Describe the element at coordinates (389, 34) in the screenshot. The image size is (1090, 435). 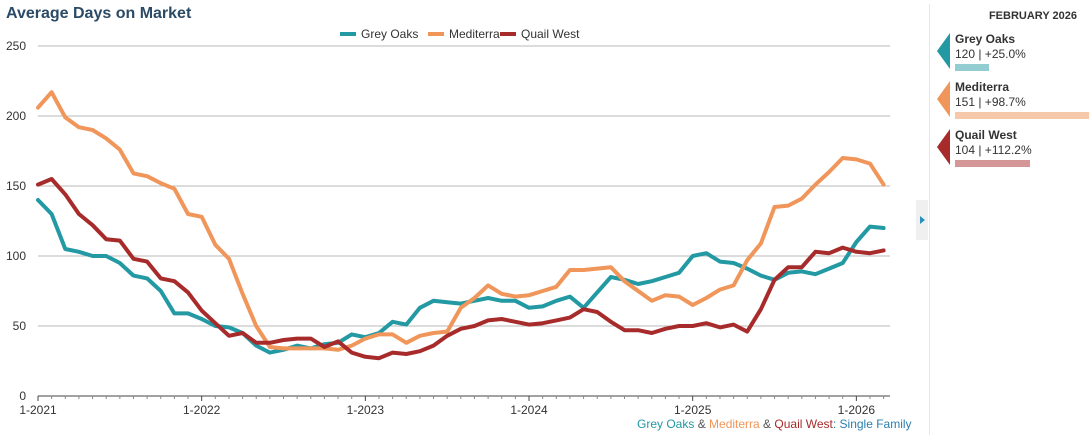
I see `legend-label: Grey Oaks` at that location.